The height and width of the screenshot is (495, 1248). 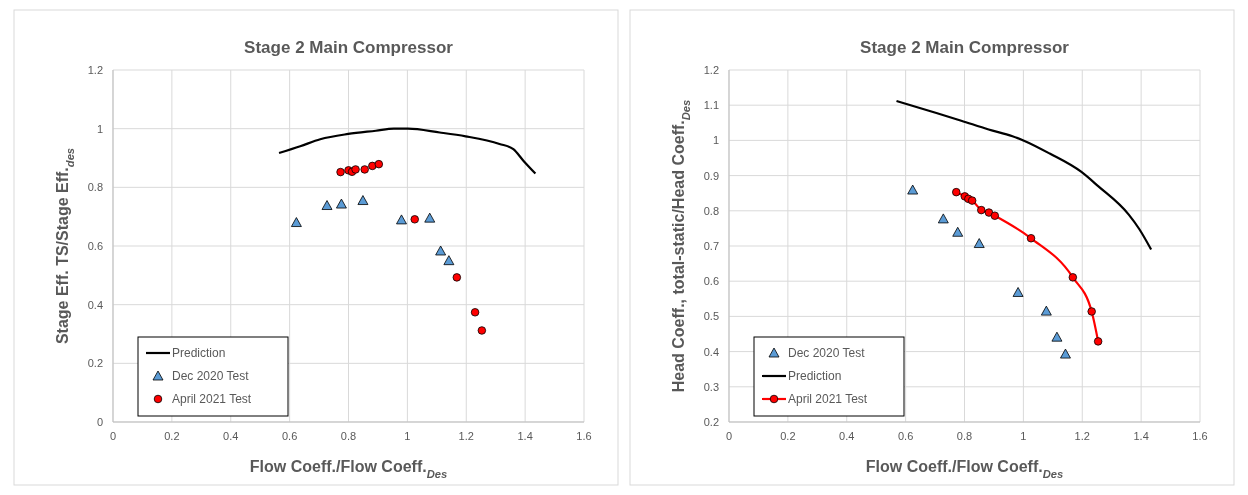 What do you see at coordinates (711, 386) in the screenshot?
I see `y-tick-label: 0.3` at bounding box center [711, 386].